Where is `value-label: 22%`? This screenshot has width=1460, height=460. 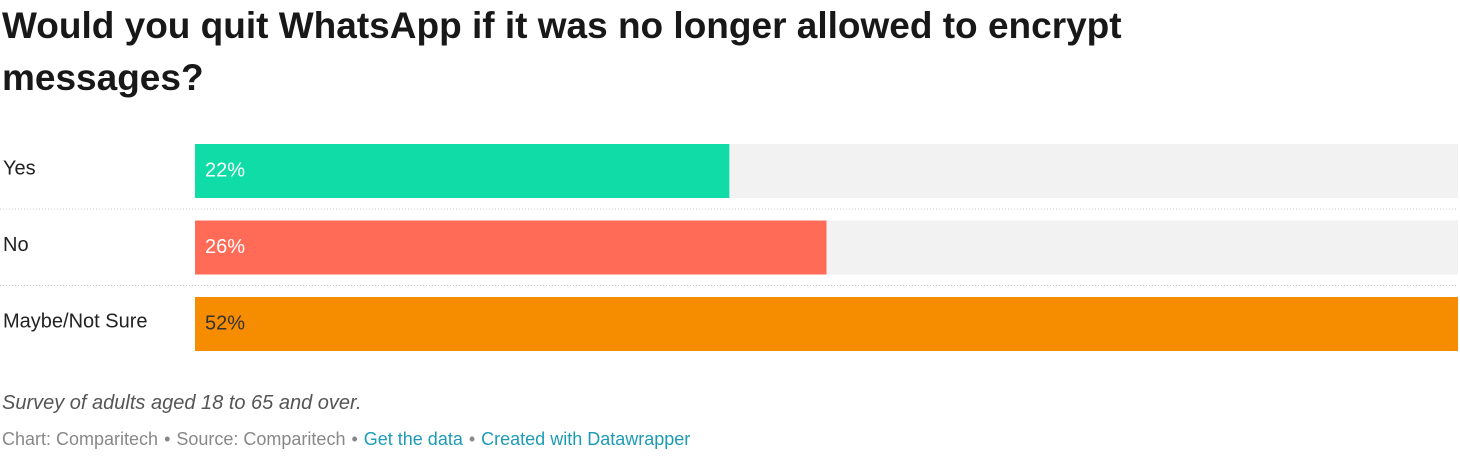 value-label: 22% is located at coordinates (225, 170).